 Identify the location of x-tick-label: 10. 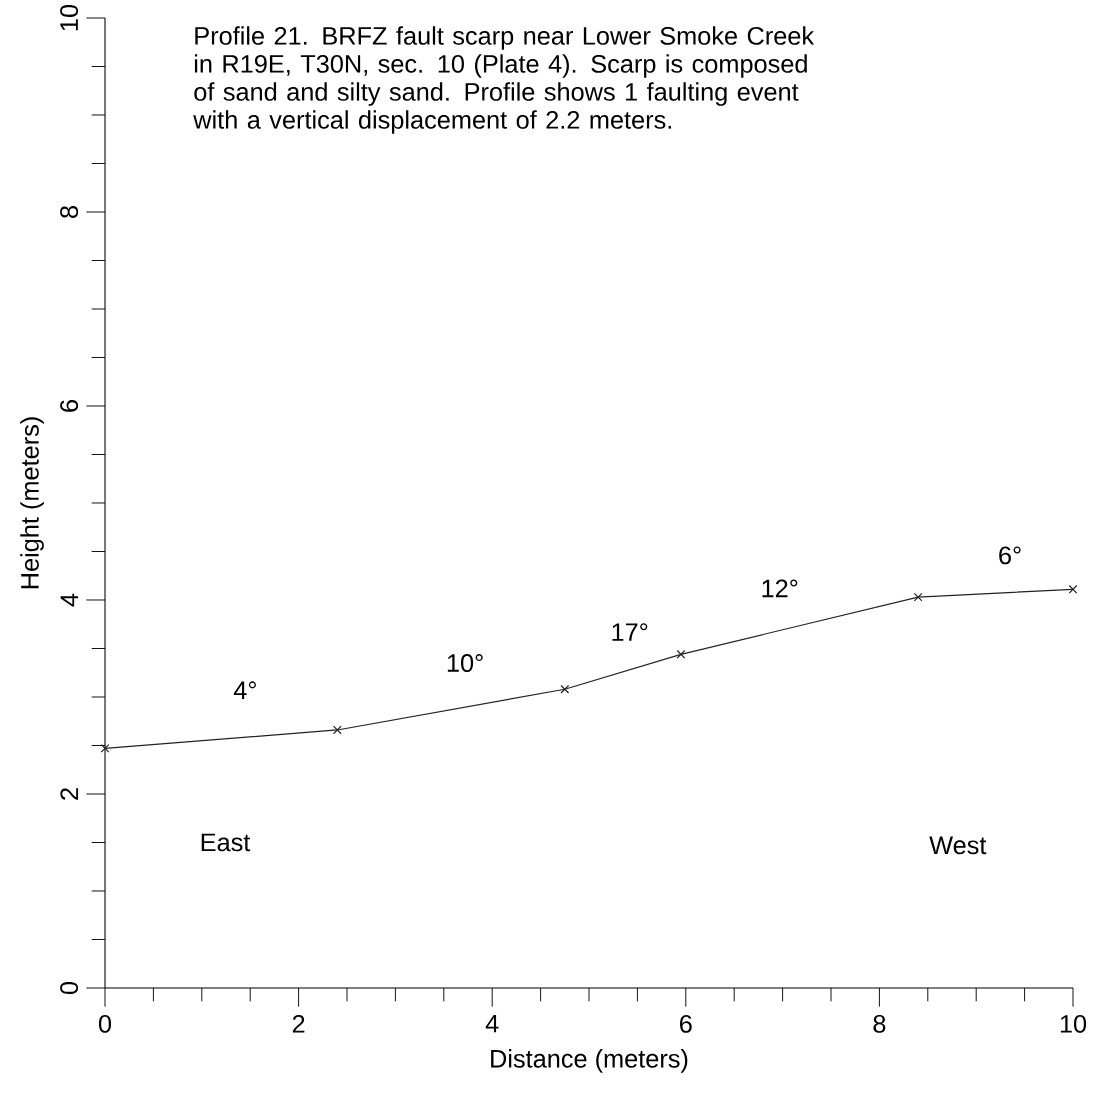
(1073, 1023).